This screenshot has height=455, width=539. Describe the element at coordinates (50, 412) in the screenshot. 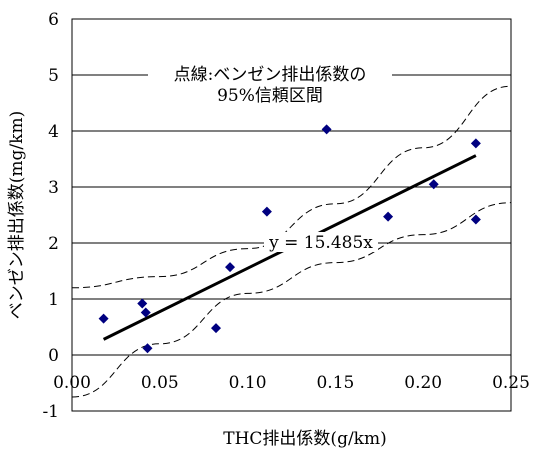

I see `y-tick-label-0: -1` at that location.